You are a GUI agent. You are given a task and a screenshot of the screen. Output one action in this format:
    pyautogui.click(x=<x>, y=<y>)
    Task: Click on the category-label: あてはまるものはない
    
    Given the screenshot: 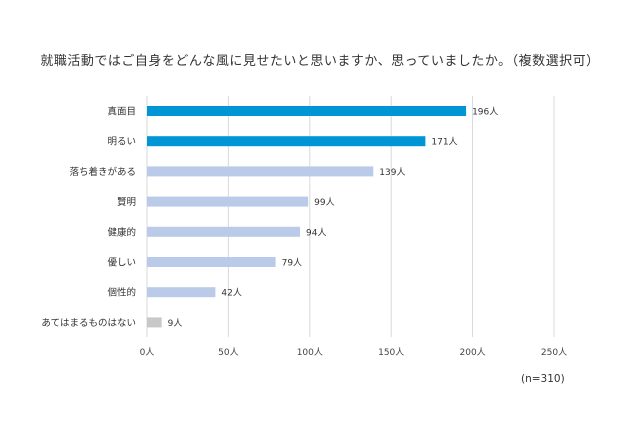 What is the action you would take?
    pyautogui.click(x=88, y=323)
    